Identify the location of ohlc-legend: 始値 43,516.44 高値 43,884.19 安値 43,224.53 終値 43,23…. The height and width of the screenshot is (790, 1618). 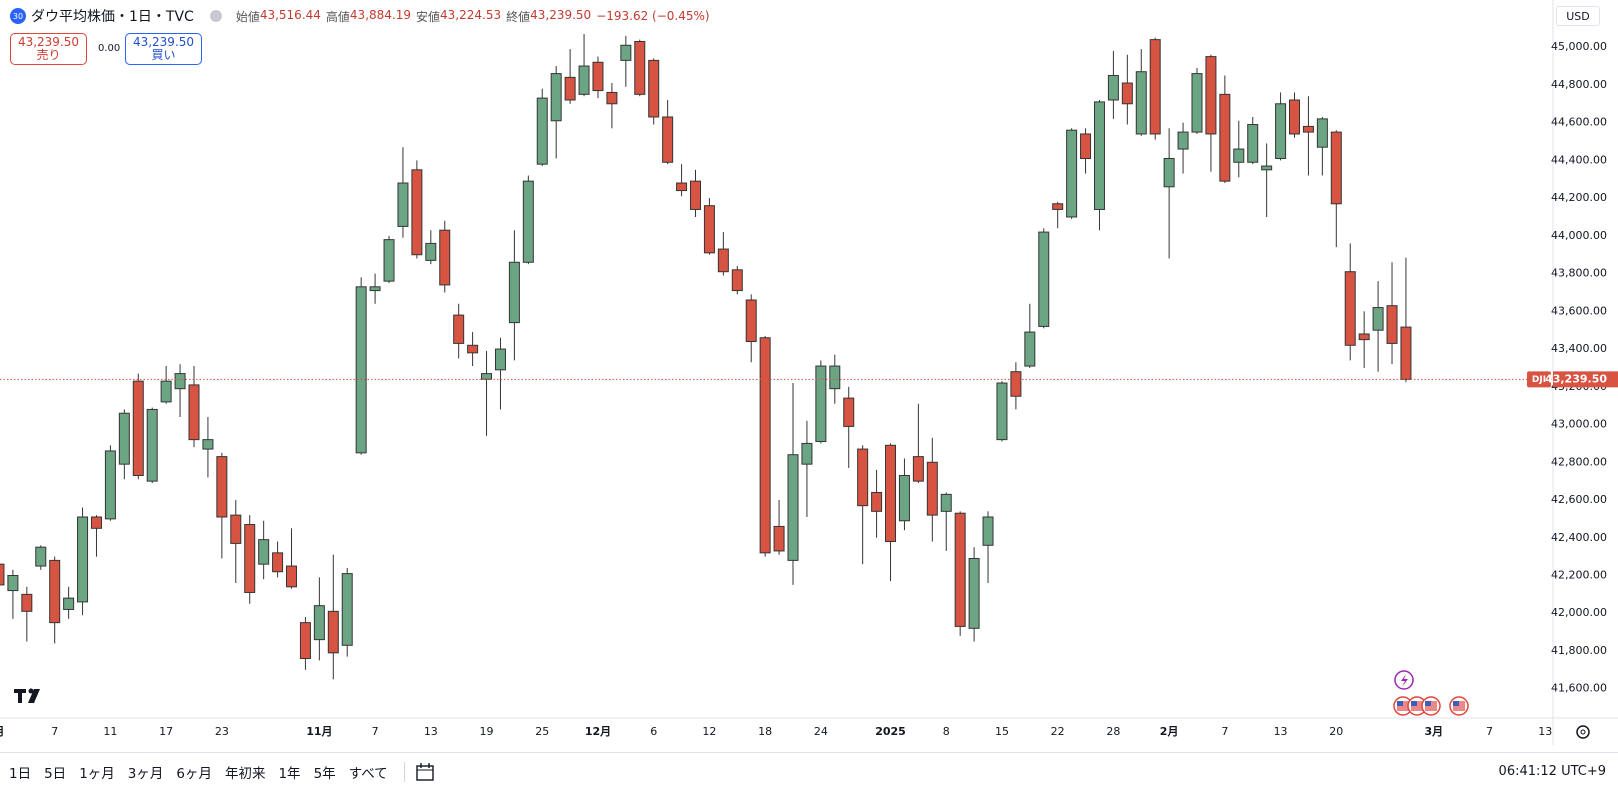
(416, 16).